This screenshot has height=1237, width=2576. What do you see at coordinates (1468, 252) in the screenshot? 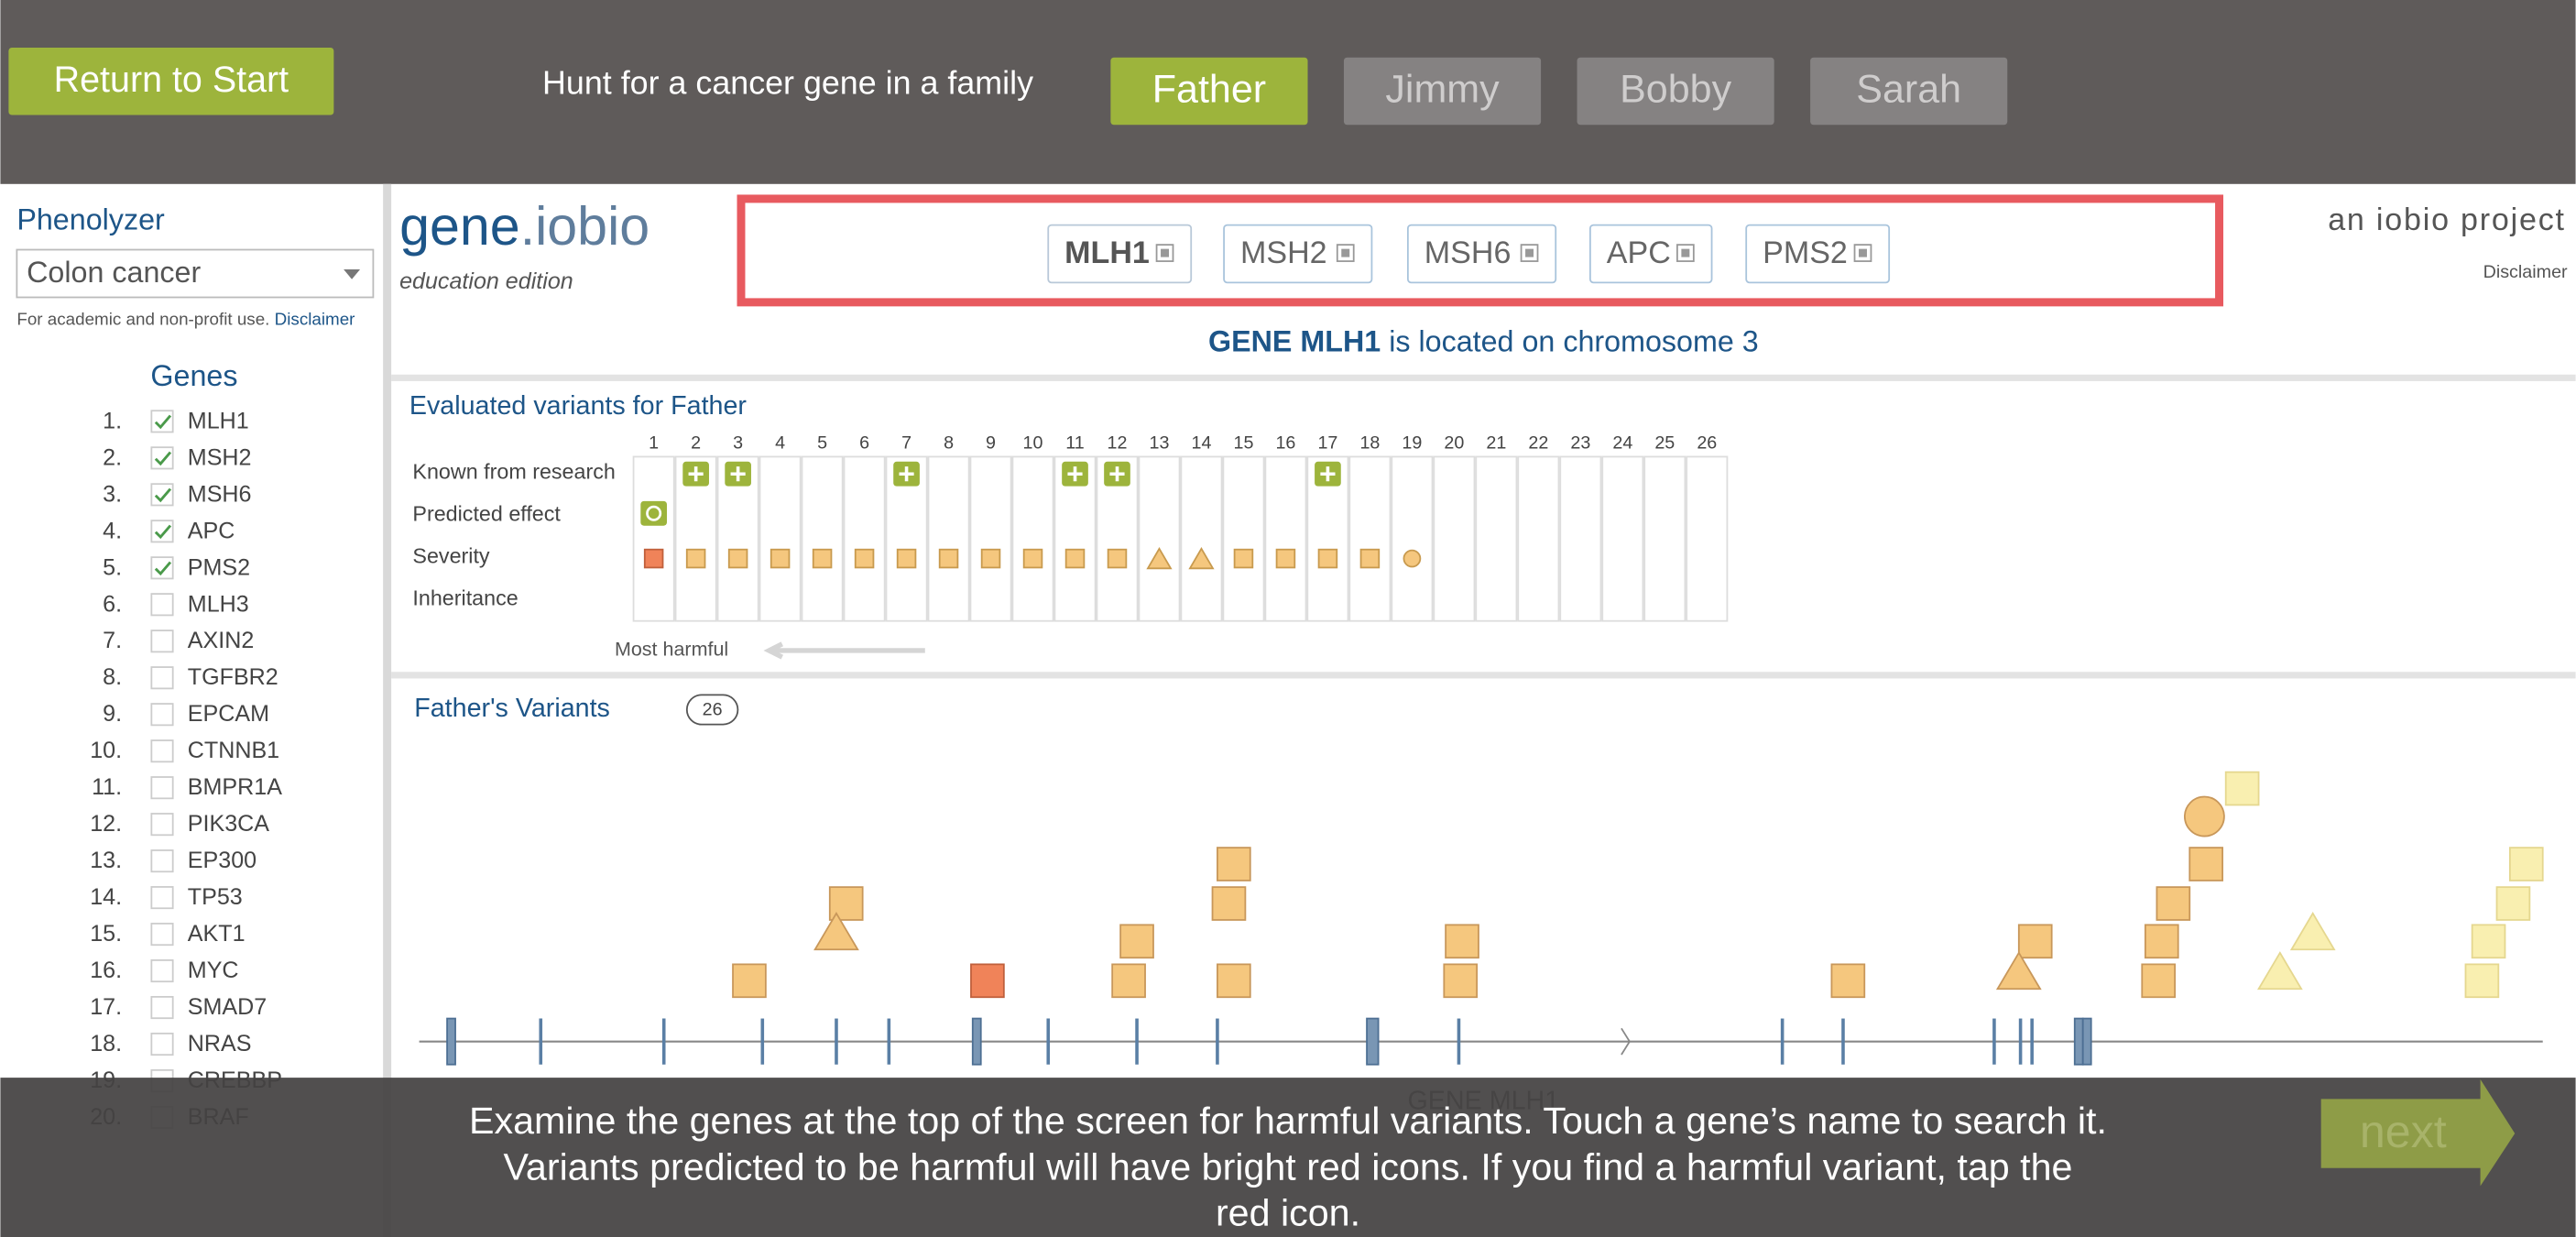
I see `gene-tab-label: MSH6` at bounding box center [1468, 252].